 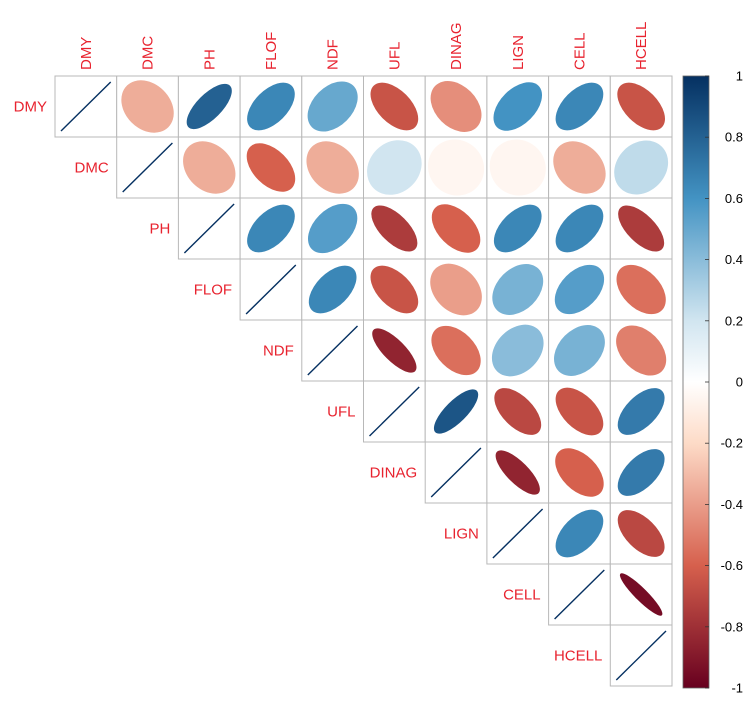 What do you see at coordinates (696, 382) in the screenshot?
I see `colorbar-gradient` at bounding box center [696, 382].